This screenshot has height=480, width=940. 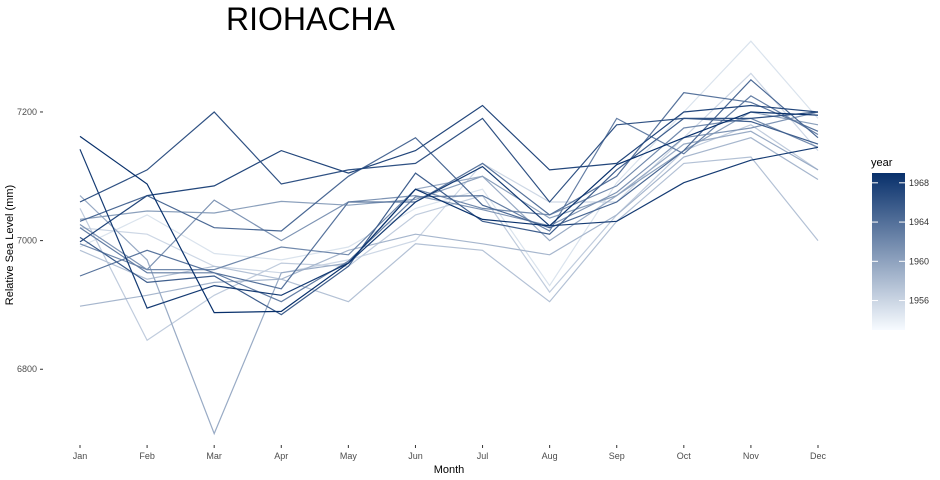 I want to click on x-tick-label: May, so click(x=349, y=456).